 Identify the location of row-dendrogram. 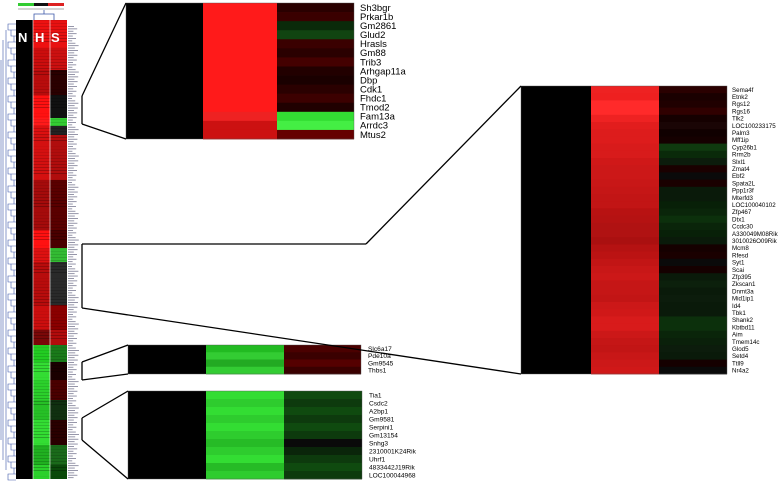
(8, 252).